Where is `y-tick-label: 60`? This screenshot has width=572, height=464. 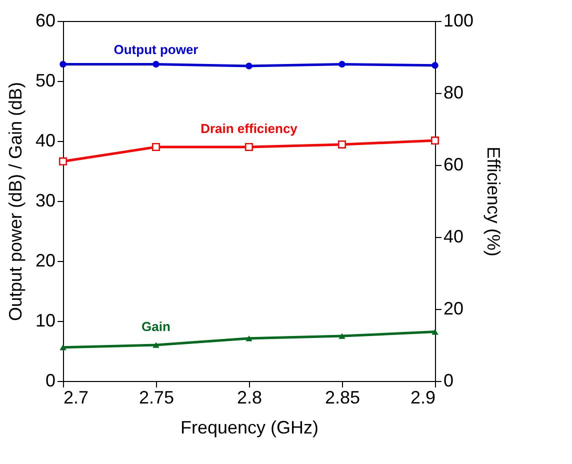
y-tick-label: 60 is located at coordinates (45, 20).